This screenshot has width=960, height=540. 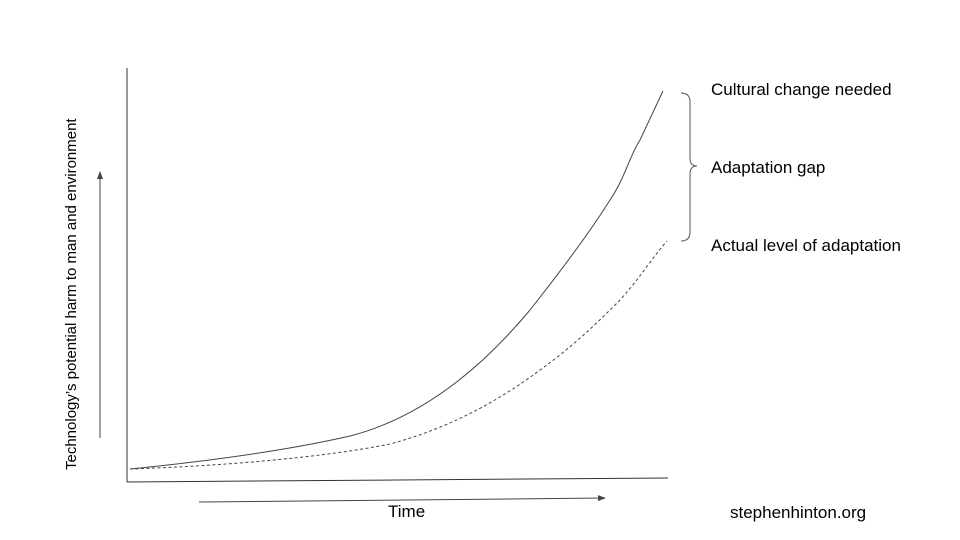 What do you see at coordinates (407, 511) in the screenshot?
I see `x-axis-label: Time` at bounding box center [407, 511].